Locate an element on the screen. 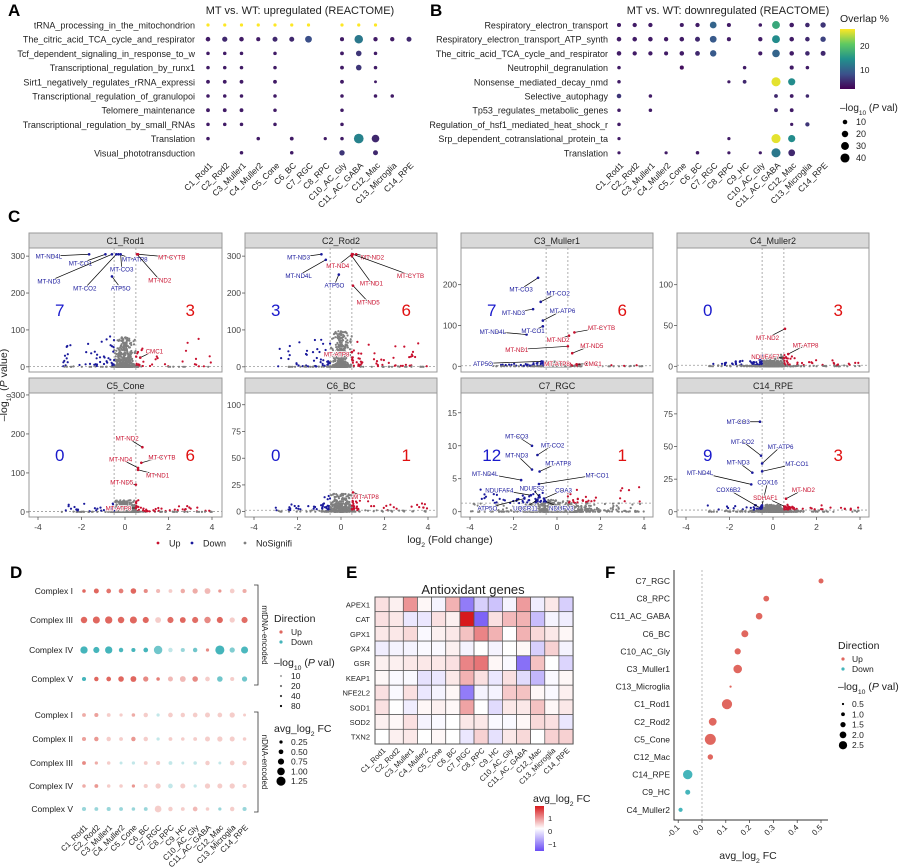 This screenshot has height=868, width=900. y-tick-label: 0 is located at coordinates (454, 366).